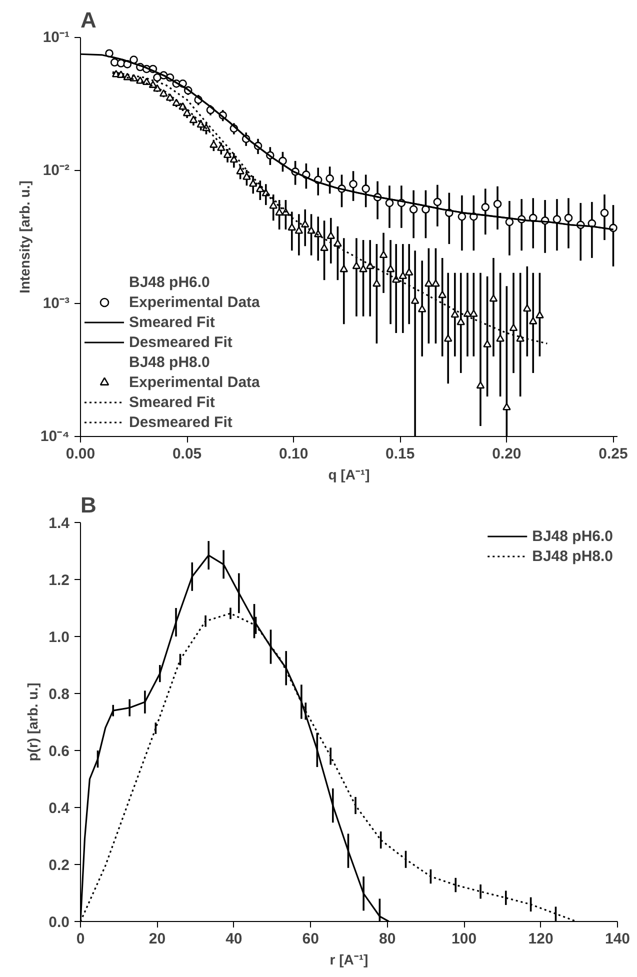 The height and width of the screenshot is (977, 637). Describe the element at coordinates (81, 454) in the screenshot. I see `x-tick-label: 0.00` at that location.